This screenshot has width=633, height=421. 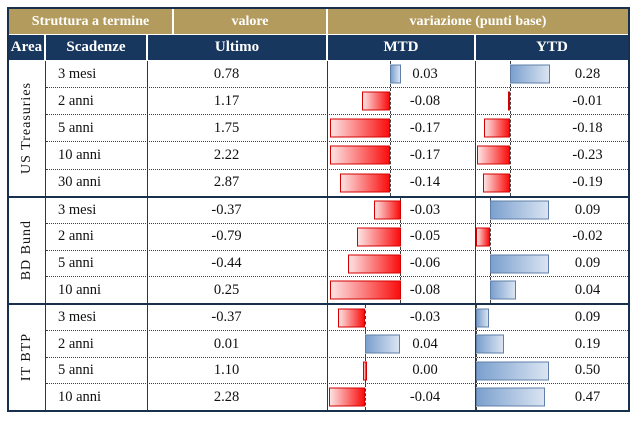 What do you see at coordinates (438, 210) in the screenshot?
I see `mtd-value-cell: -0.03` at bounding box center [438, 210].